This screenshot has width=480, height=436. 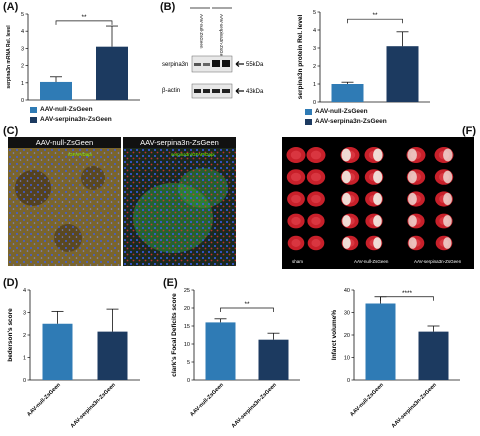 What do you see at coordinates (469, 131) in the screenshot?
I see `panel-letter-f: (F)` at bounding box center [469, 131].